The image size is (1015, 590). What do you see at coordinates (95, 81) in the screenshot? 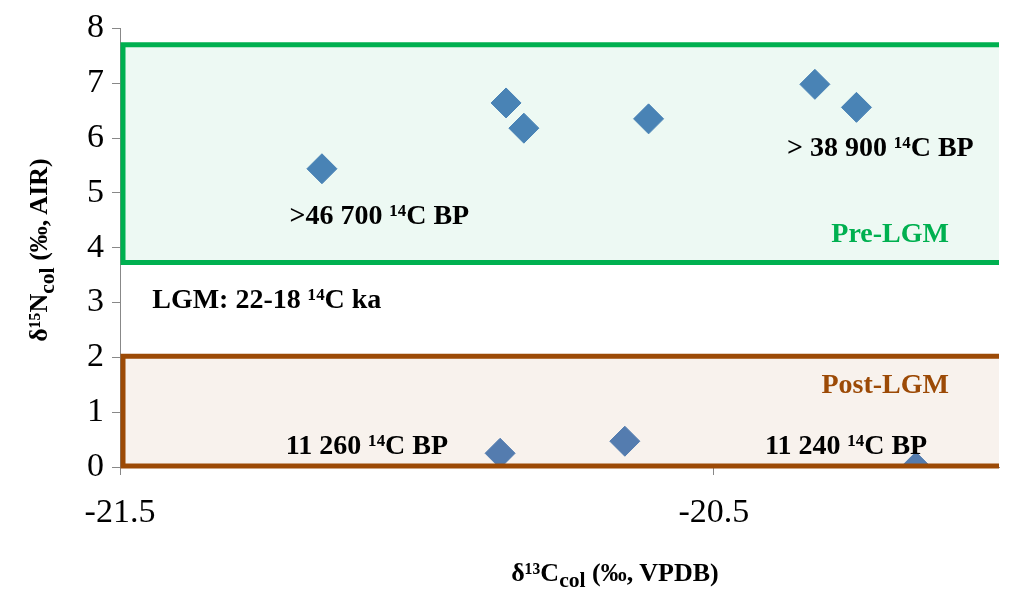
I see `y-tick-label: 7` at bounding box center [95, 81].